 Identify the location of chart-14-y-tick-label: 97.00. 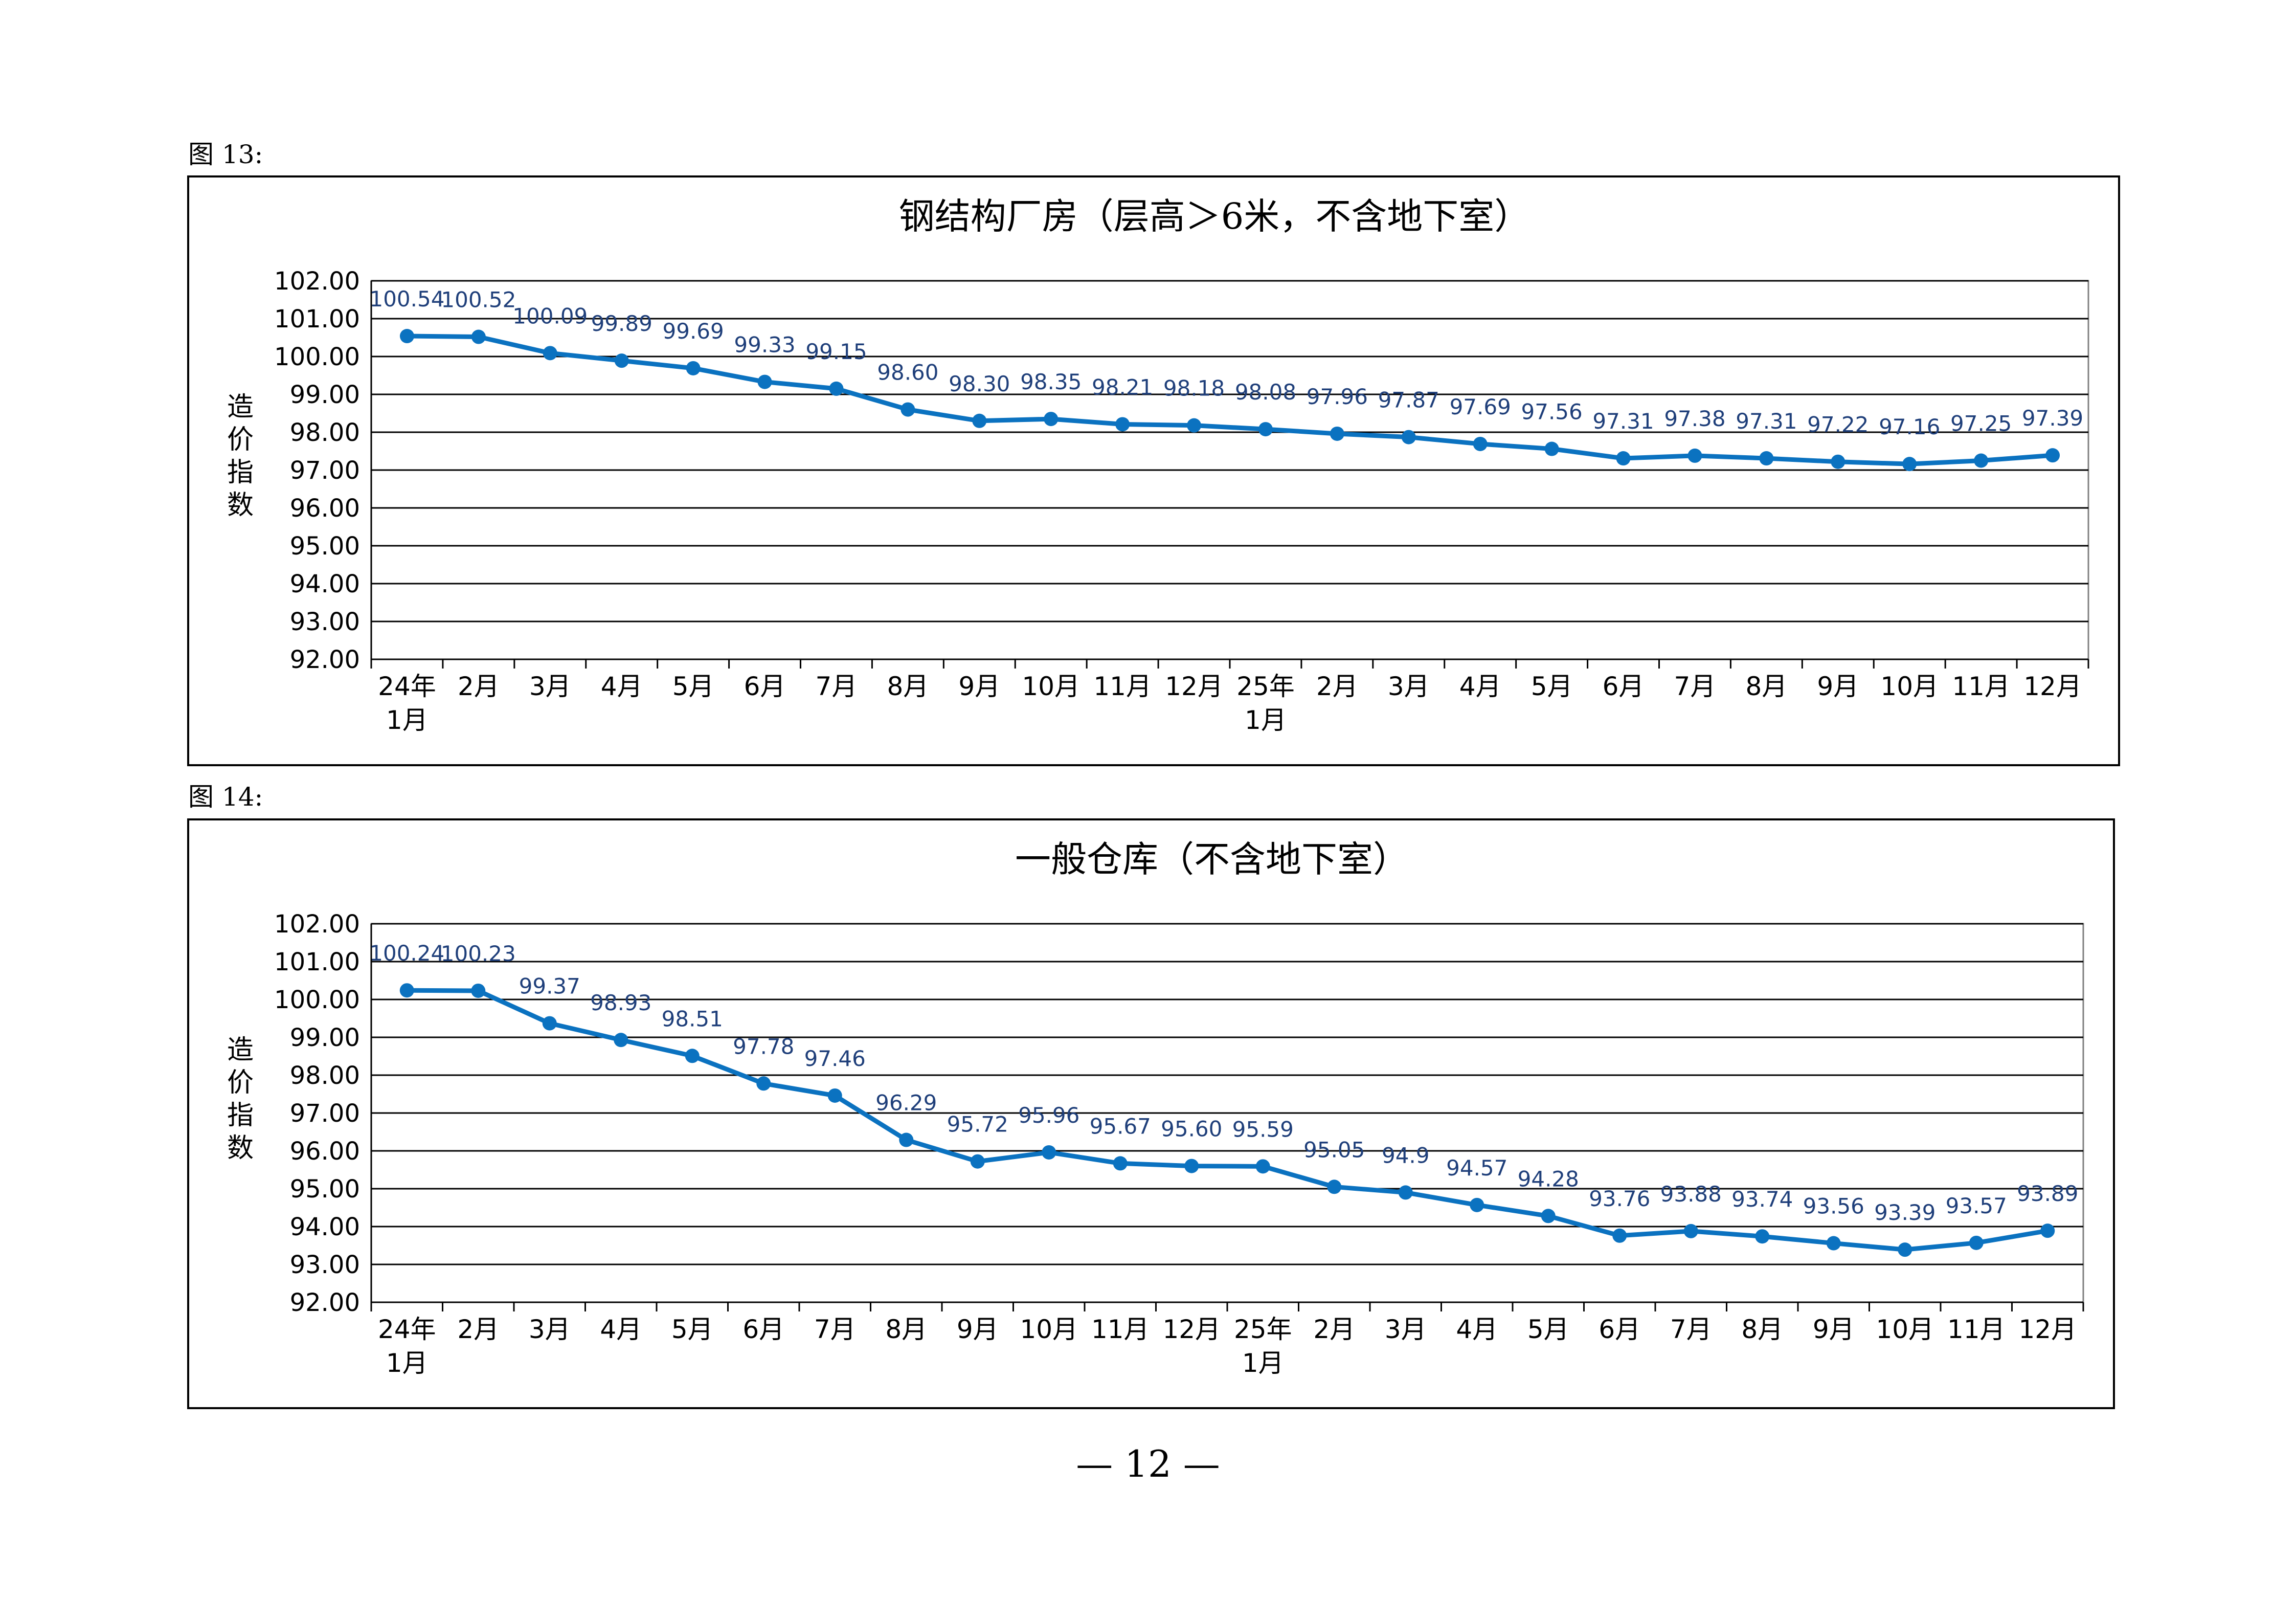
(325, 1113).